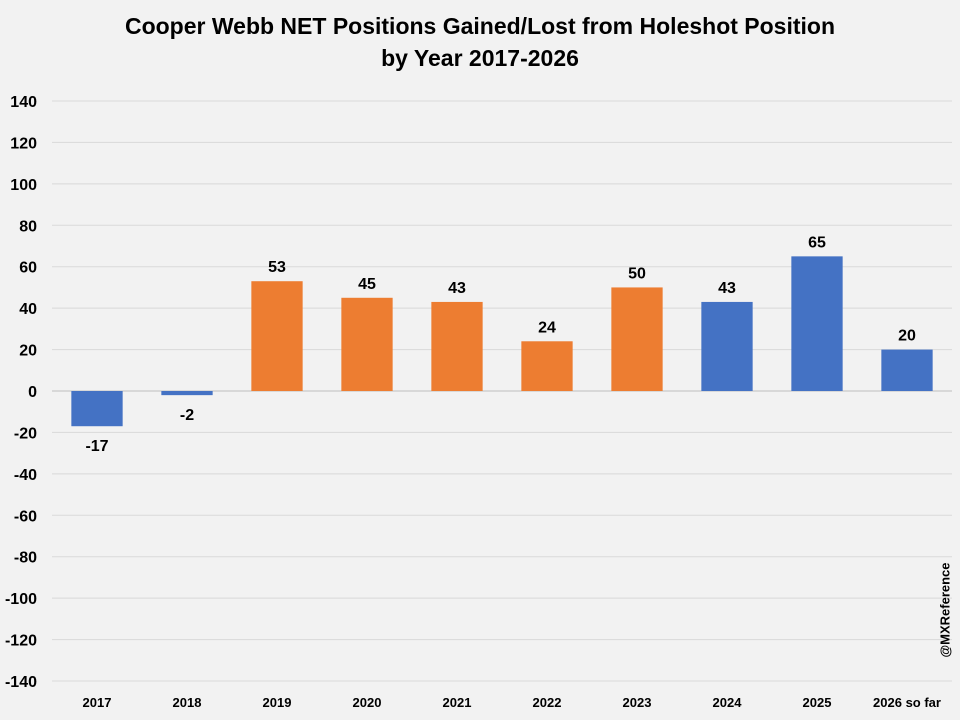  I want to click on y-tick-label: -100, so click(21, 599).